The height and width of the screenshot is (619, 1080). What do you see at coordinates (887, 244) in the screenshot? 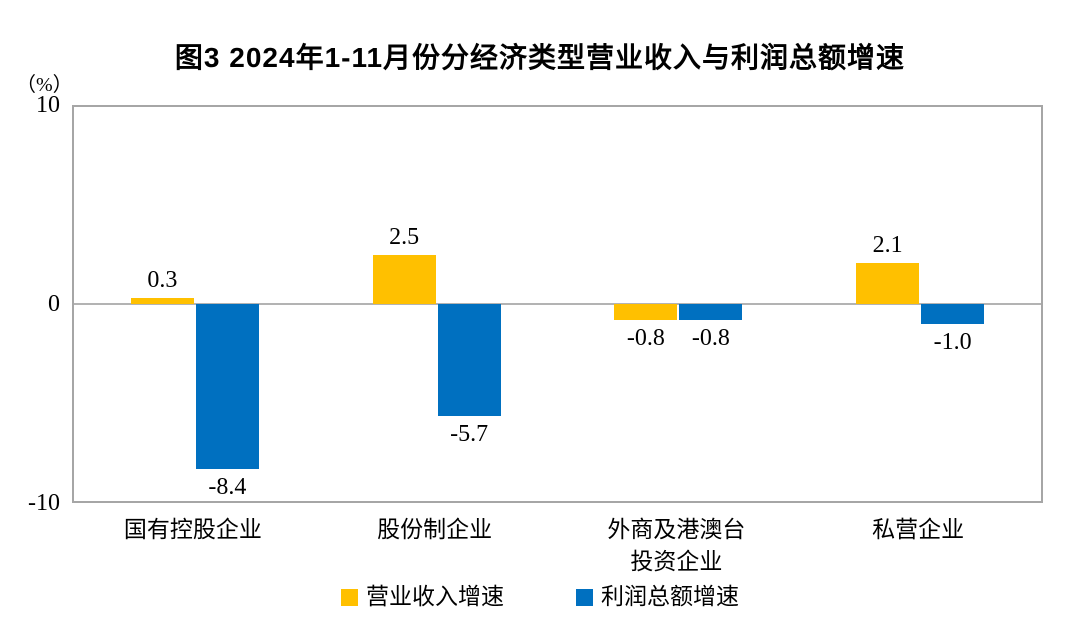
I see `revenue-value-label-3: 2.1` at bounding box center [887, 244].